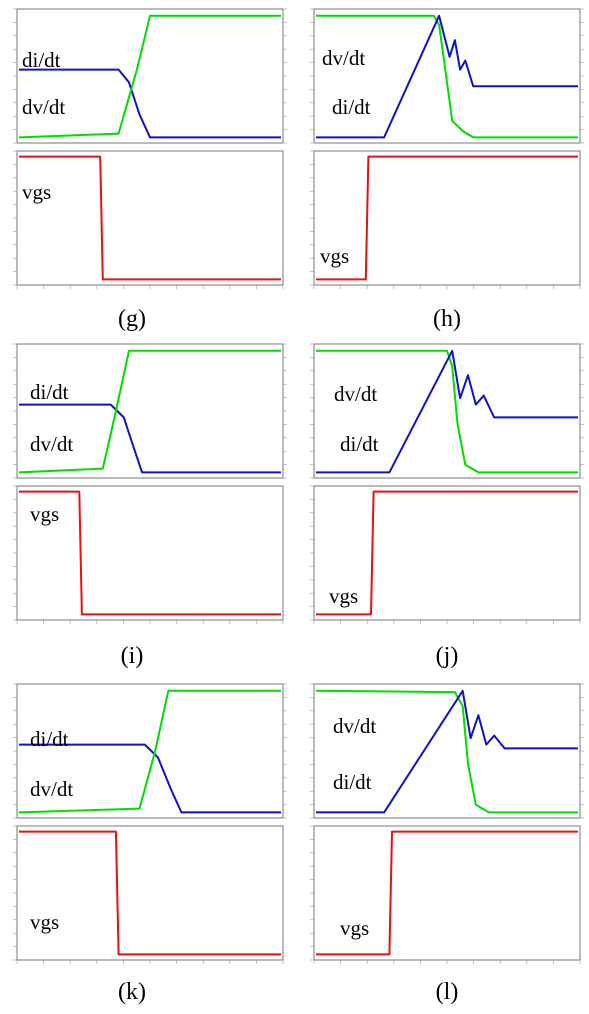 Image resolution: width=589 pixels, height=1014 pixels. Describe the element at coordinates (447, 483) in the screenshot. I see `chart-svg-j` at that location.